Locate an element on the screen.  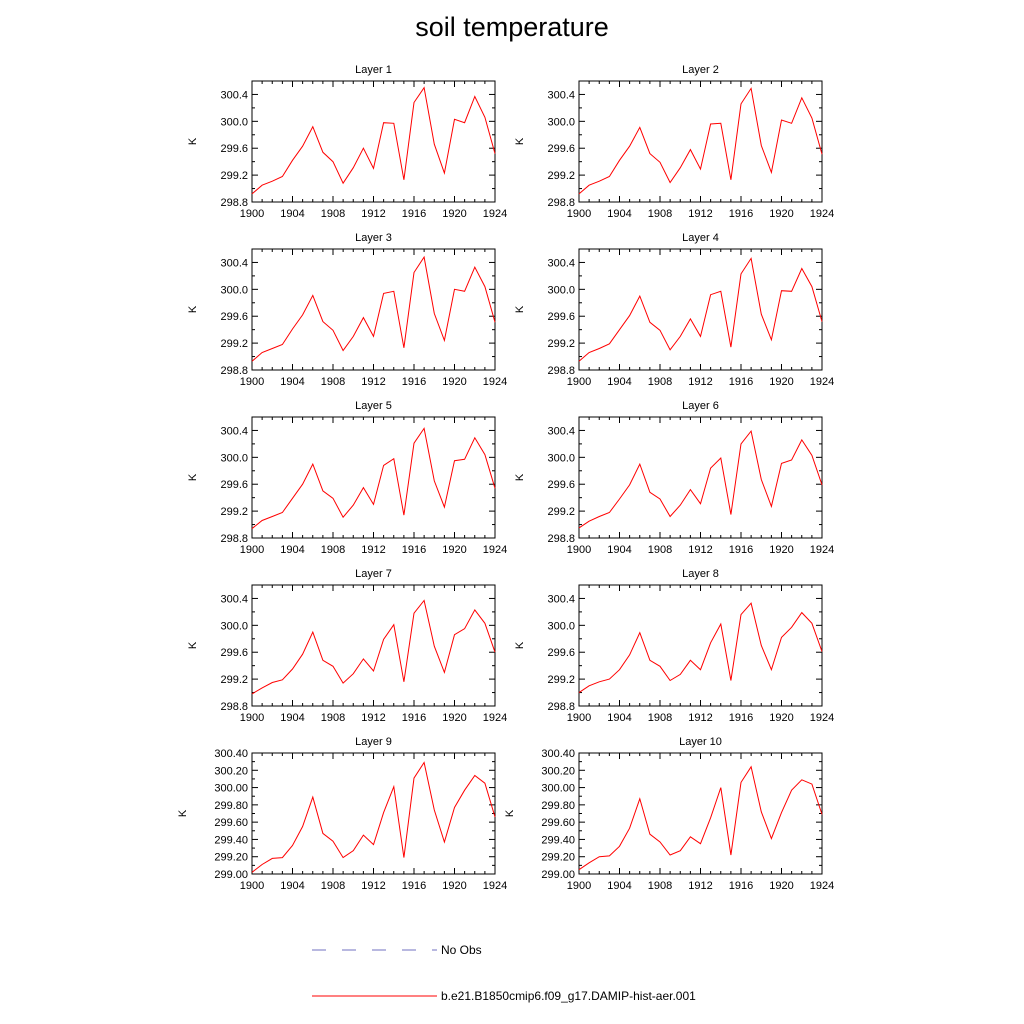
panel-title: Layer 6 is located at coordinates (700, 406).